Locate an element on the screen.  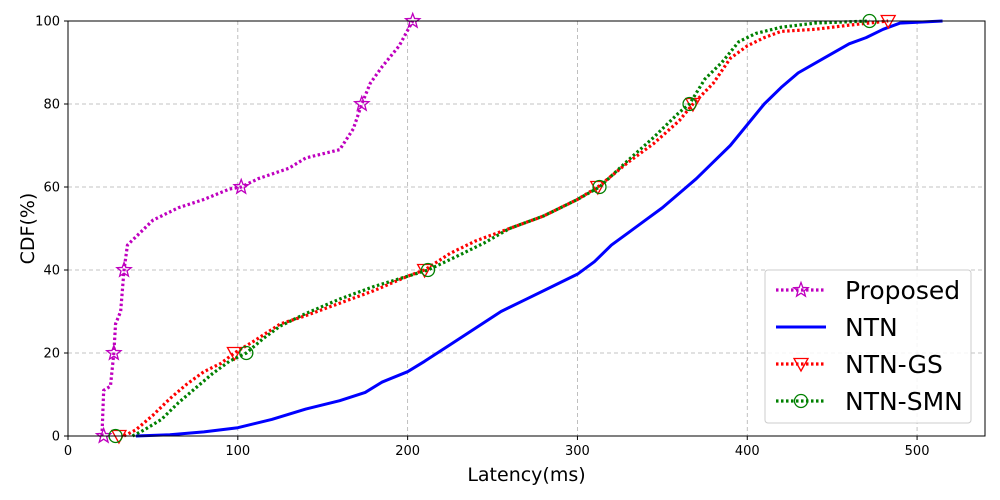
x-tick-label: 500 is located at coordinates (917, 451).